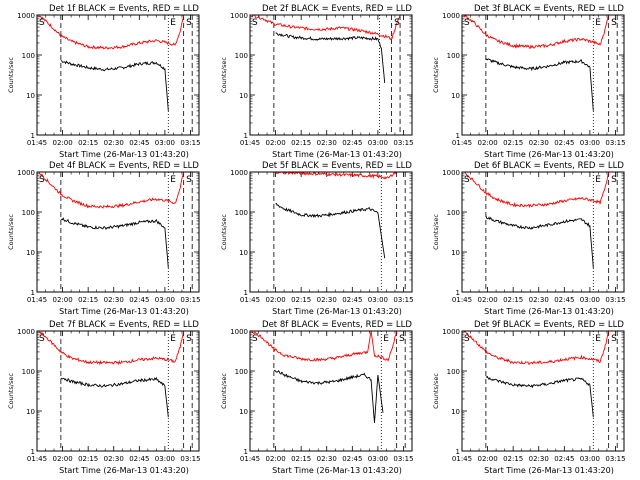  I want to click on panel-title: Det 6f BLACK = Events, RED = LLD, so click(549, 166).